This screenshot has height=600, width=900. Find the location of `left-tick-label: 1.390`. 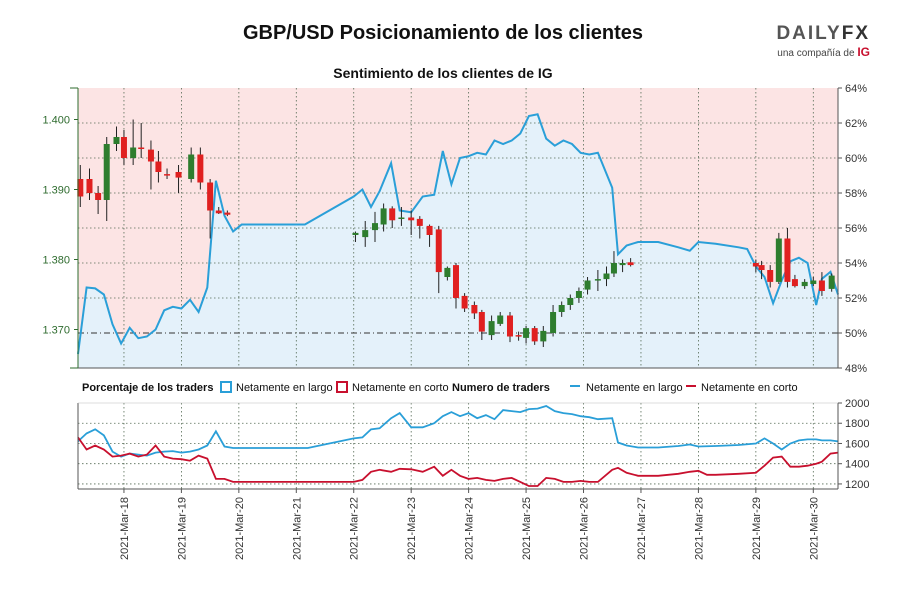

left-tick-label: 1.390 is located at coordinates (56, 191).